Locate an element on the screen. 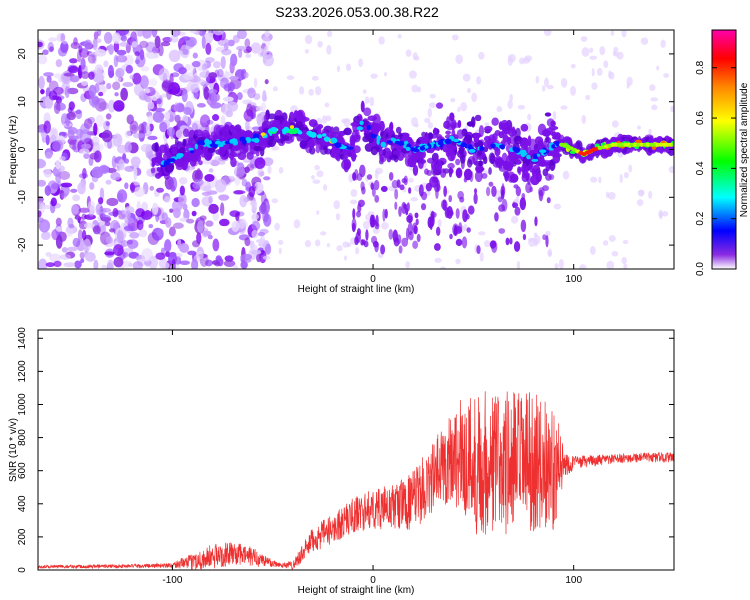 This screenshot has width=750, height=600. snr-y-tick-label: 600 is located at coordinates (22, 470).